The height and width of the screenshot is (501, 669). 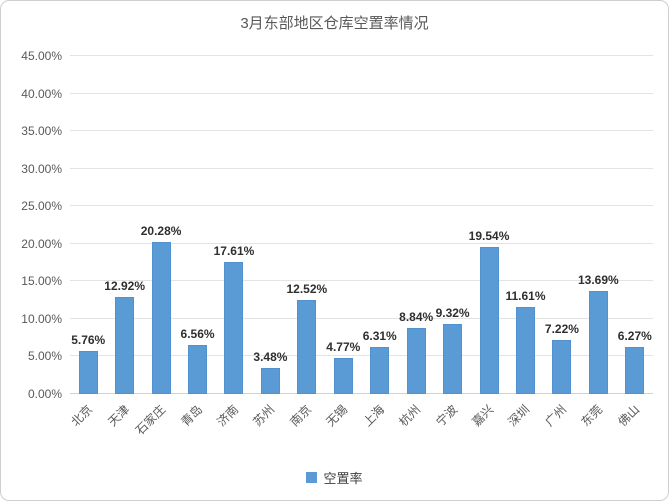 I want to click on bar-data-label: 13.69%, so click(x=598, y=280).